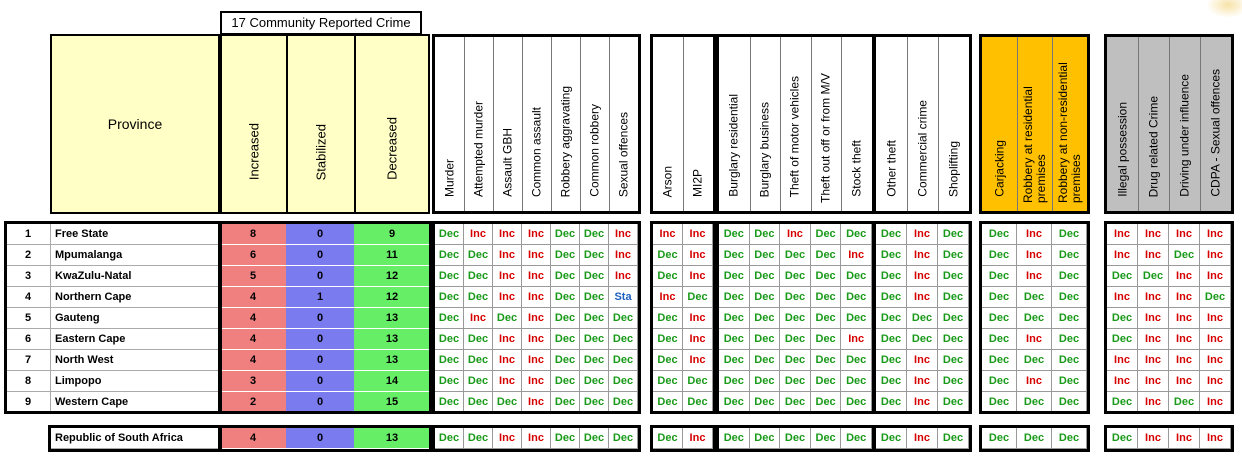 The image size is (1242, 464). What do you see at coordinates (1035, 124) in the screenshot?
I see `column-header-robbery-at-residential-premises: Robbery at residential premises` at bounding box center [1035, 124].